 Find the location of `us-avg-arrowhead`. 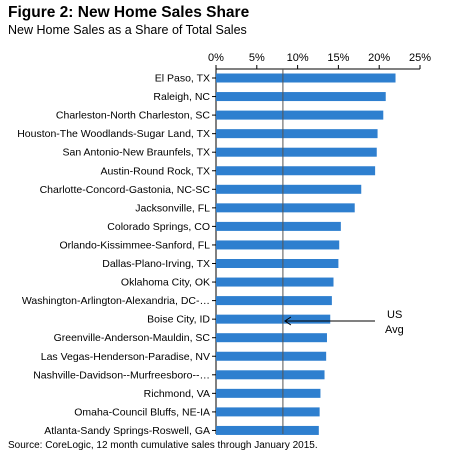

us-avg-arrowhead is located at coordinates (288, 321).